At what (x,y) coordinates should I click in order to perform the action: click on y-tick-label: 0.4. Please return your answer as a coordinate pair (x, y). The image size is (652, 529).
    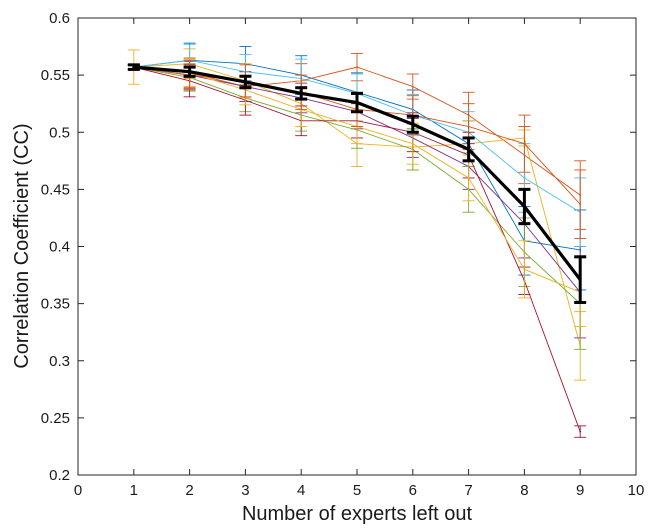
    Looking at the image, I should click on (59, 247).